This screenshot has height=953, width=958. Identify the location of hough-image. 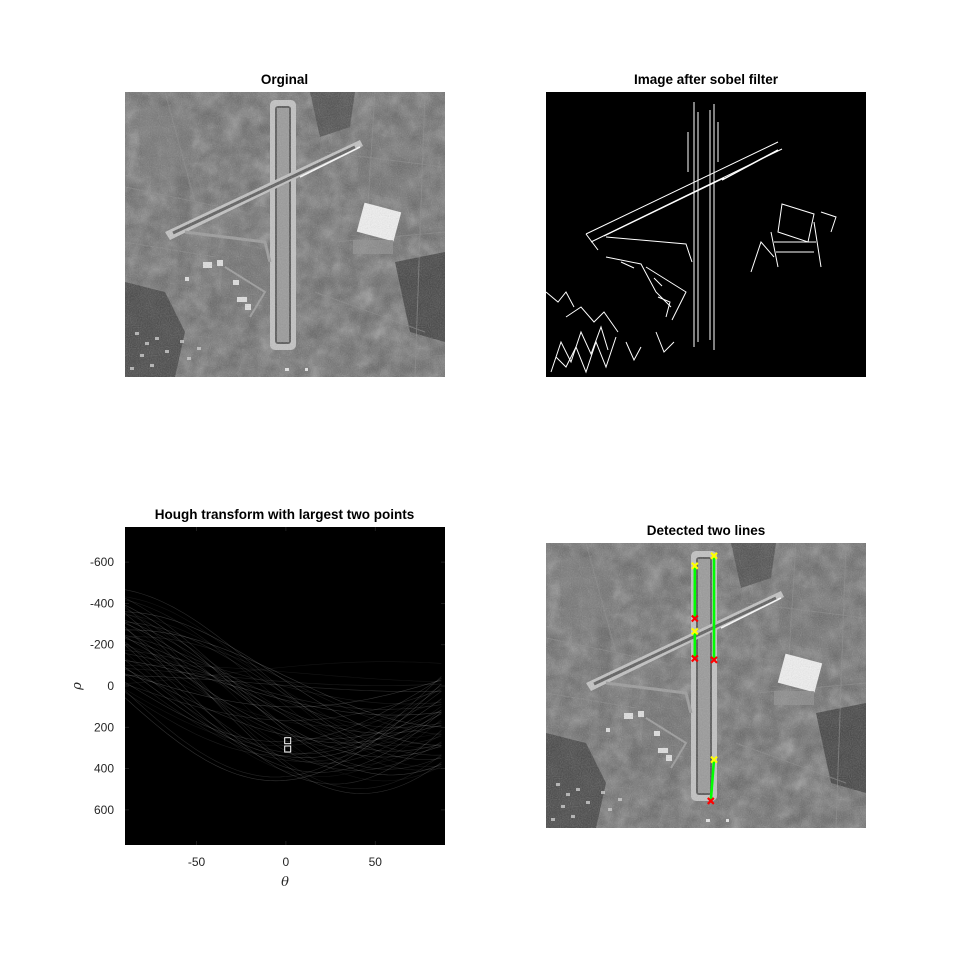
(285, 686).